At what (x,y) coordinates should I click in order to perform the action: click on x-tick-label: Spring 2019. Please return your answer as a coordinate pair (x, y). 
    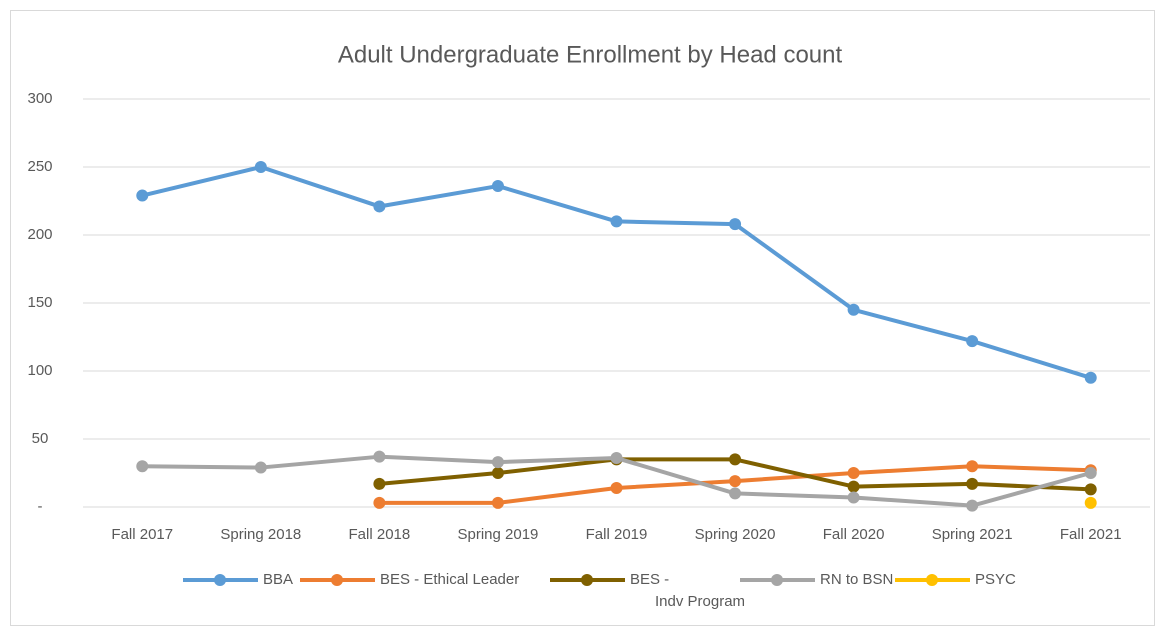
    Looking at the image, I should click on (497, 534).